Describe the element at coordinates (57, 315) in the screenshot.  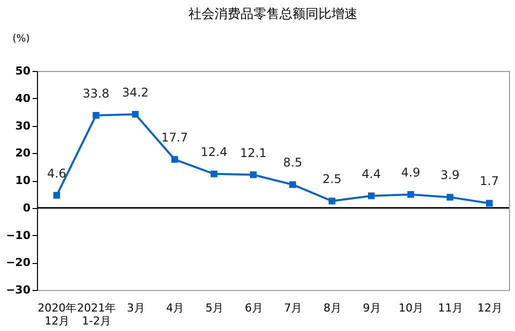
I see `x-tick-label: 2020年 12月` at that location.